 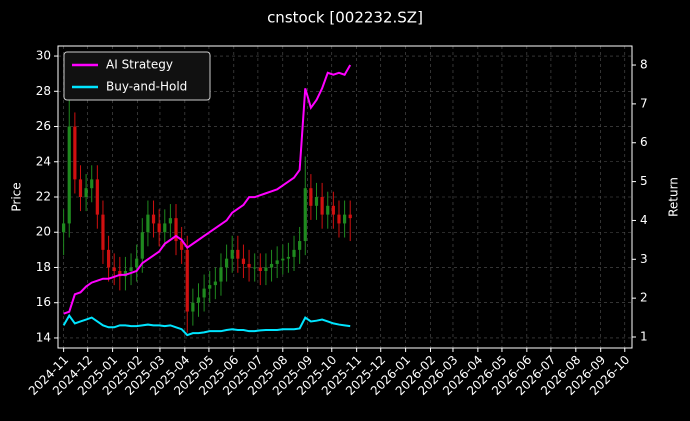 What do you see at coordinates (146, 87) in the screenshot?
I see `legend-label: Buy-and-Hold` at bounding box center [146, 87].